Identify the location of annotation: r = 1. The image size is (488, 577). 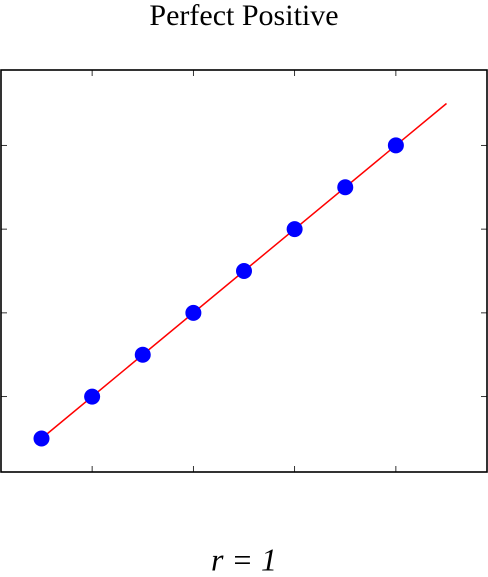
(244, 559).